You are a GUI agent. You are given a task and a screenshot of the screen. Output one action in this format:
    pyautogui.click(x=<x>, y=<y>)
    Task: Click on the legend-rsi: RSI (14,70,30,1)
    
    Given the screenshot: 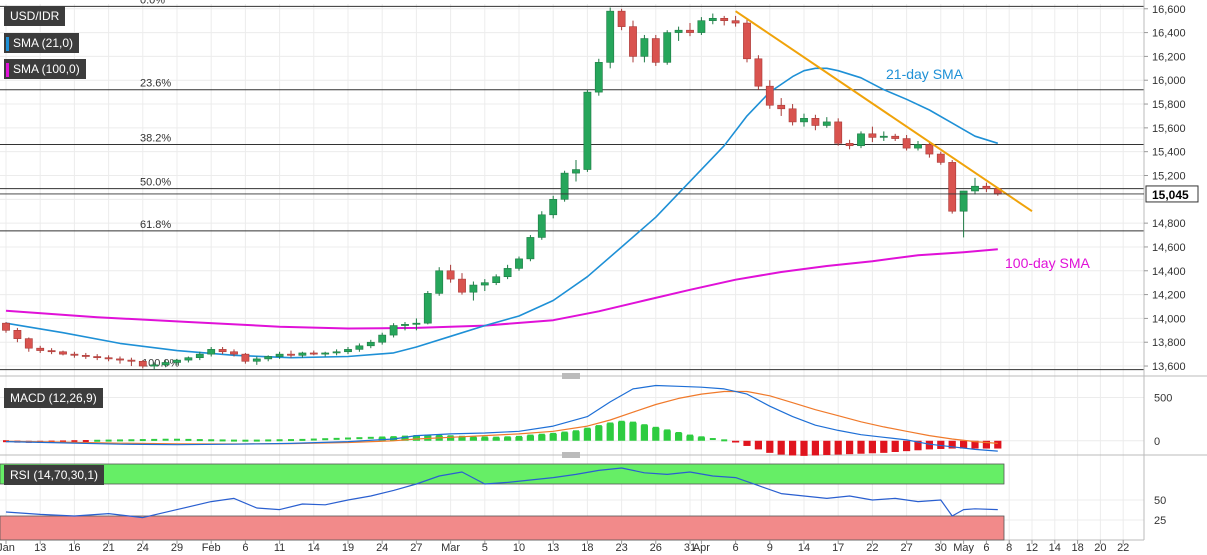 What is the action you would take?
    pyautogui.click(x=54, y=475)
    